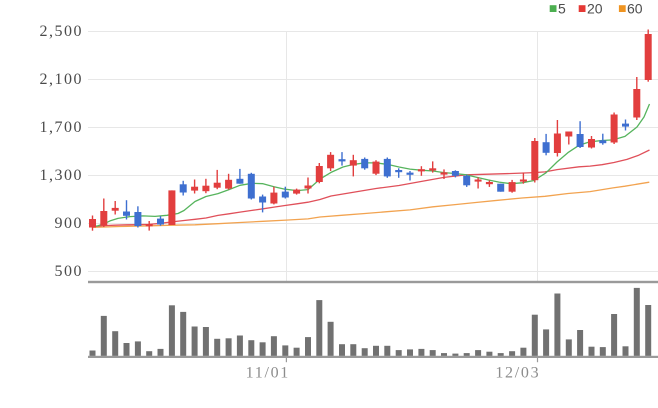  What do you see at coordinates (562, 9) in the screenshot?
I see `svg-text: 5` at bounding box center [562, 9].